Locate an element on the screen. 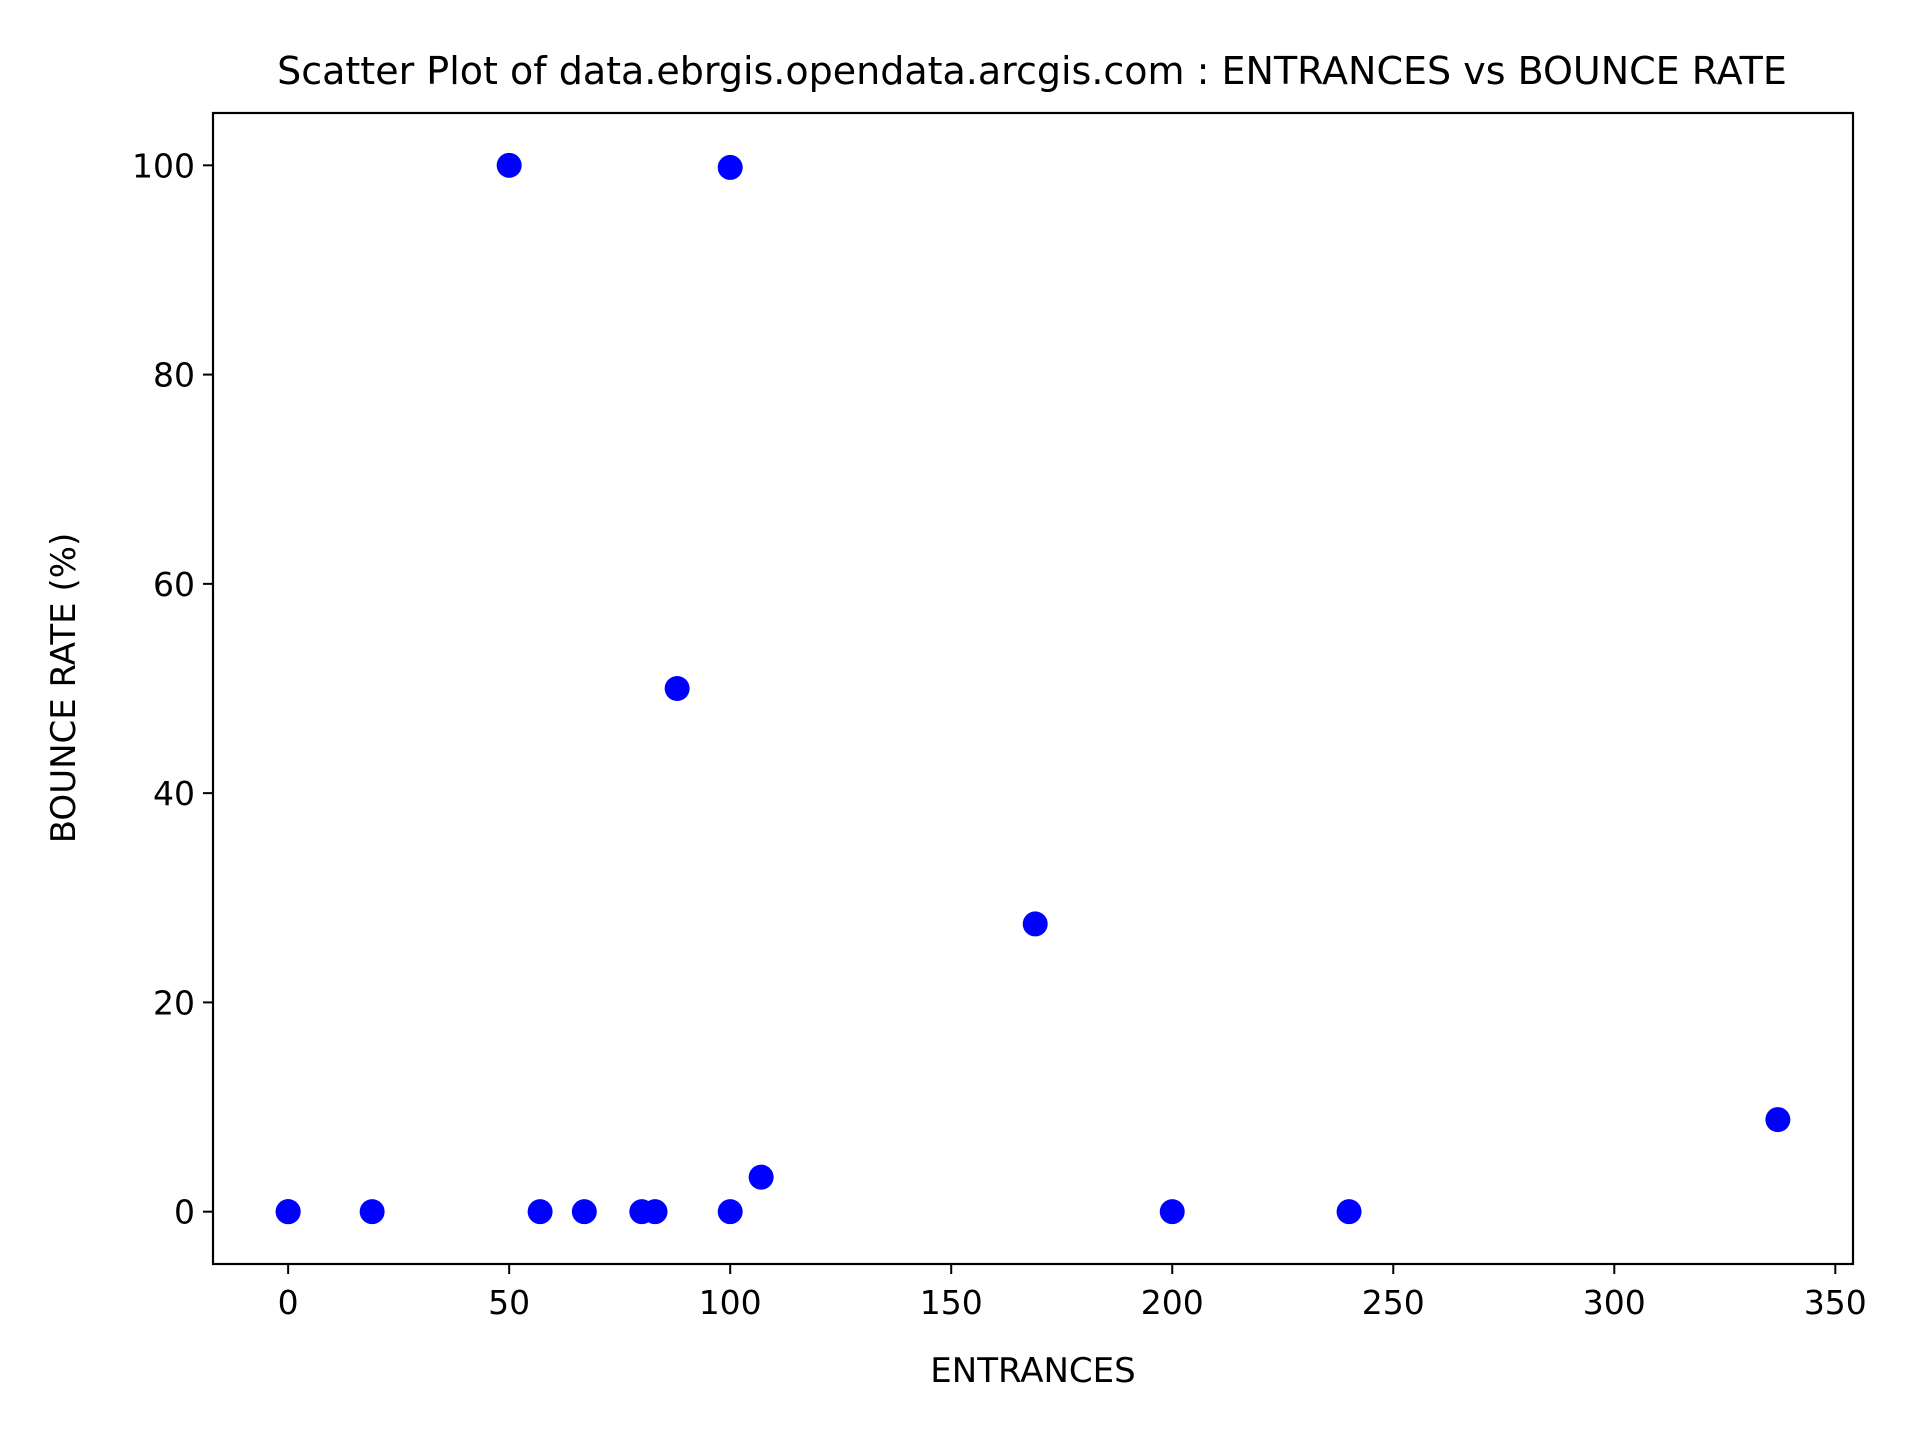 The height and width of the screenshot is (1440, 1920). y-axis: 0 20 40 60 80 100 is located at coordinates (172, 689).